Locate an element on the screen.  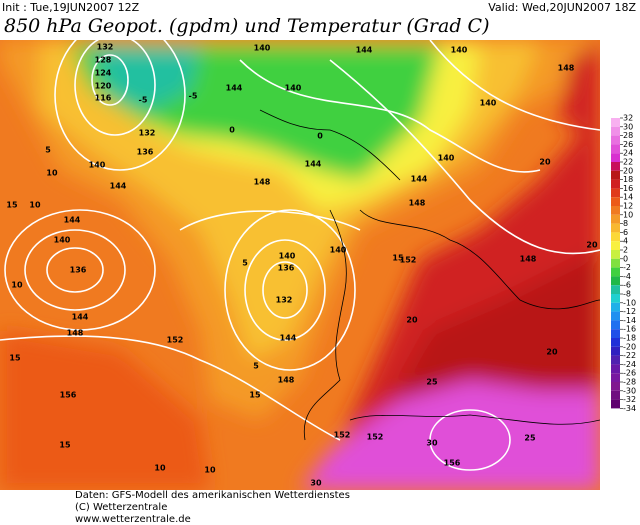
colorbar-label: -2 is located at coordinates (627, 267).